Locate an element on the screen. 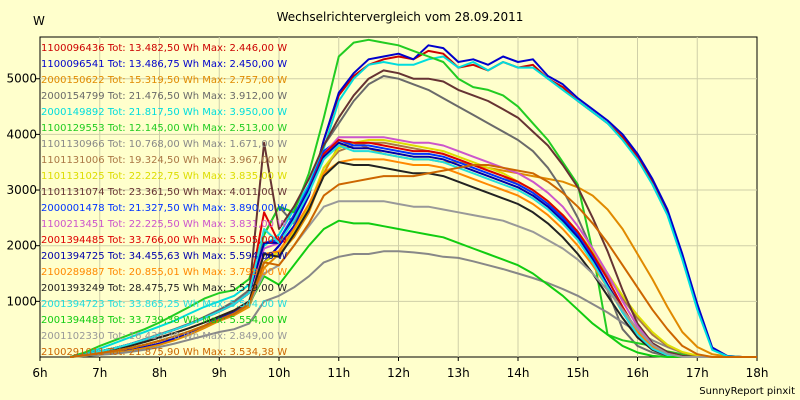 The height and width of the screenshot is (400, 800). y-tick-label: 3000 is located at coordinates (21, 190).